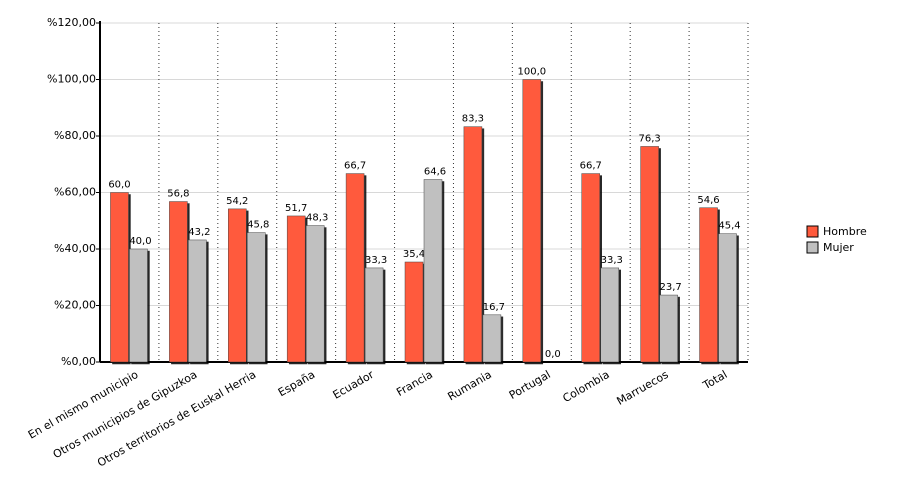  I want to click on value-label: 54,6, so click(708, 200).